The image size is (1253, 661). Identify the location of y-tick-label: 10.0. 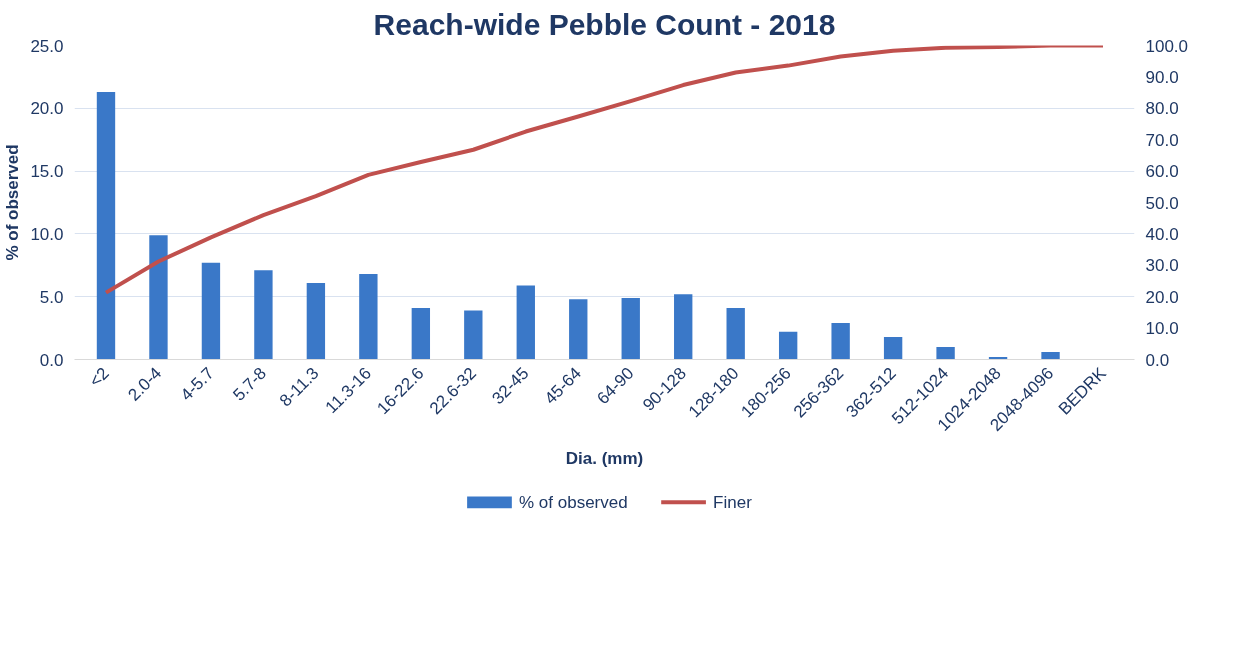
(47, 234).